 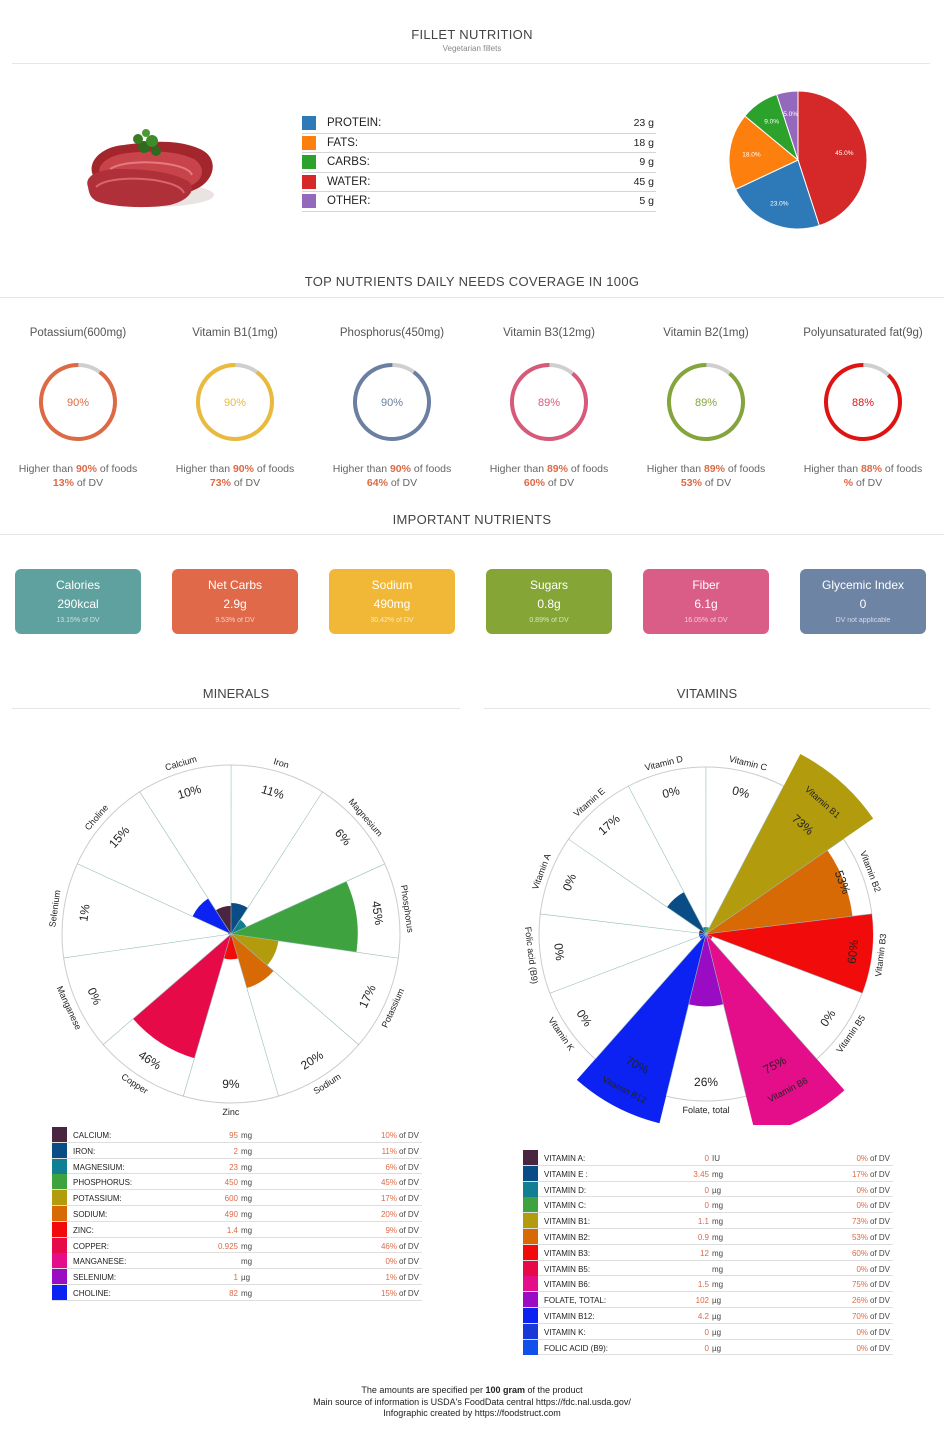 I want to click on pie-slice-other, so click(x=787, y=125).